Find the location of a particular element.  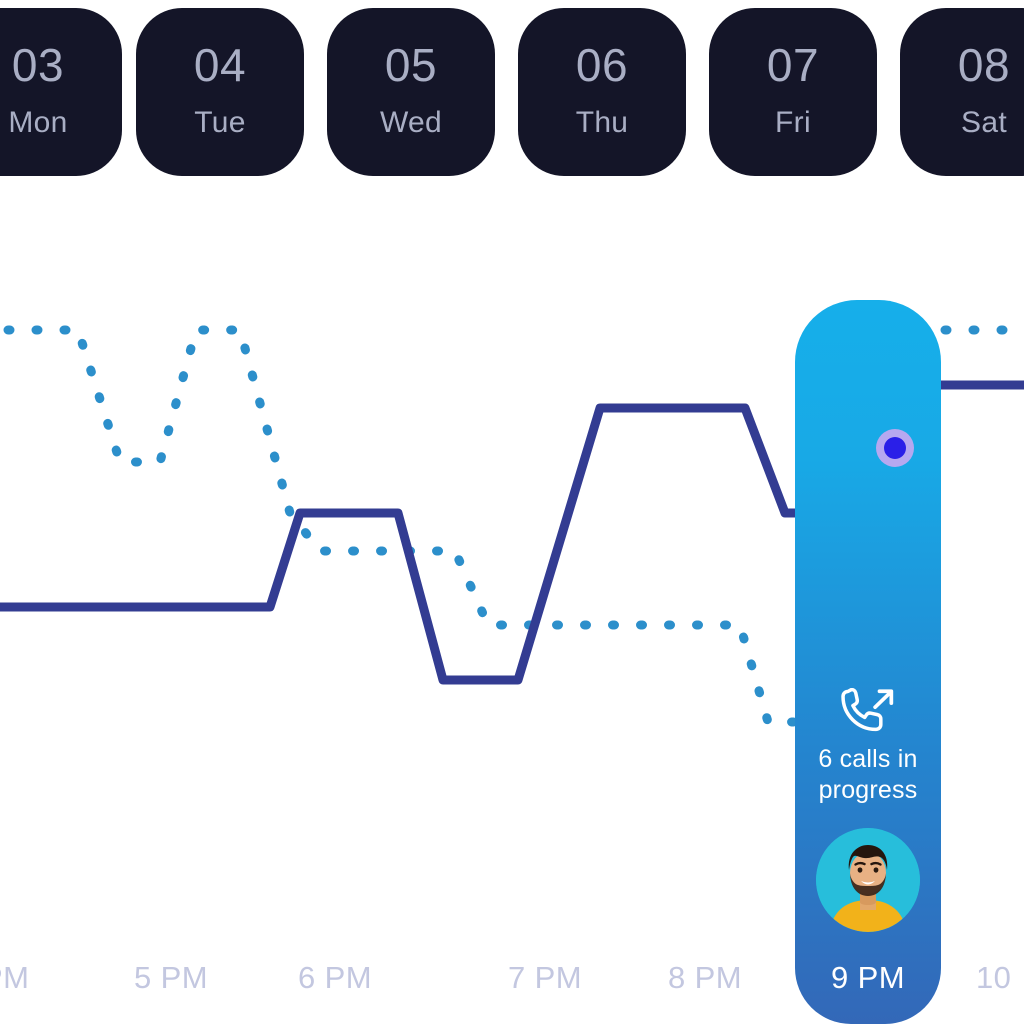

day-chip-number: 03 is located at coordinates (38, 65).